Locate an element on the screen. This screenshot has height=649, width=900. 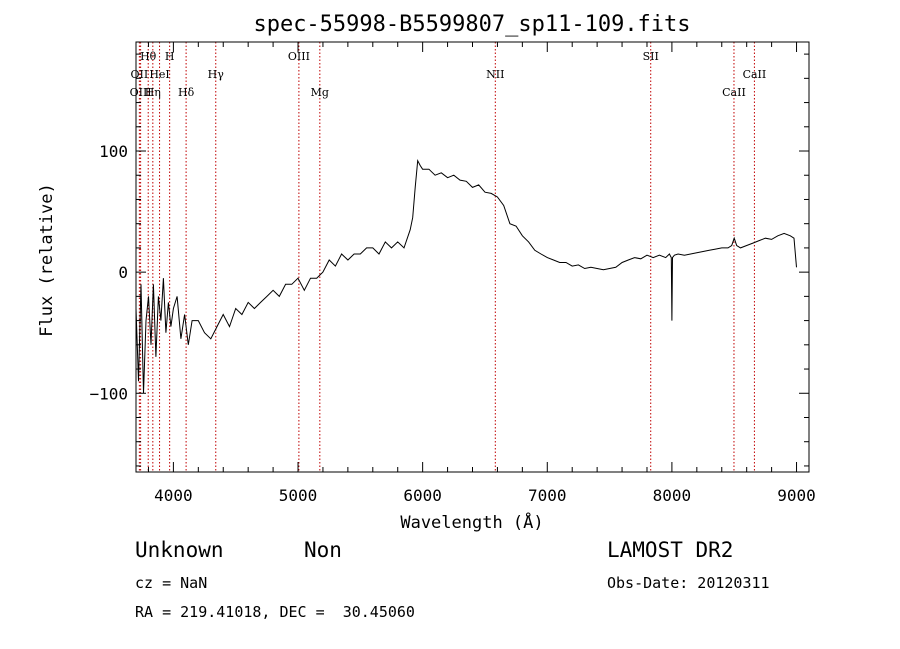
x-tick-label-5: 9000 is located at coordinates (796, 495).